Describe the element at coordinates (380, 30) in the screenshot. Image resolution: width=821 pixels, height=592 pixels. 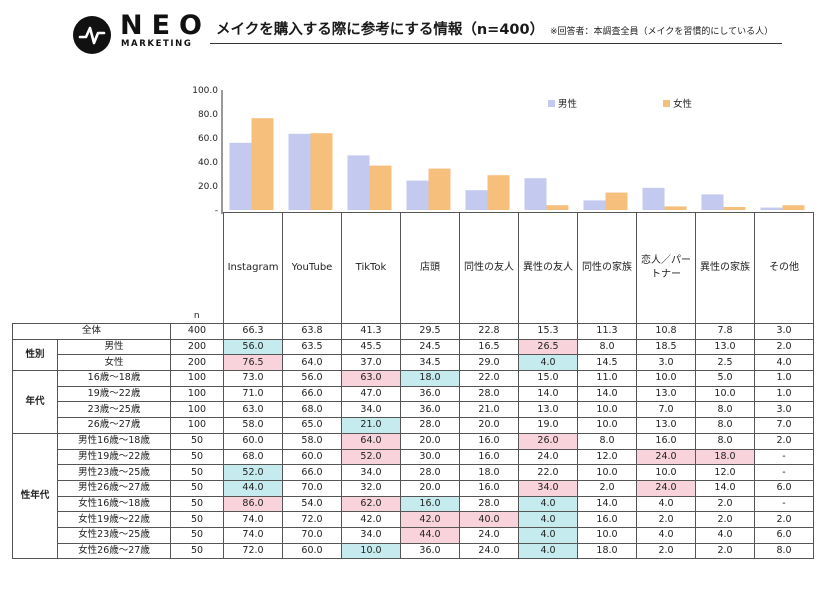
I see `page-title: メイクを購入する際に参考にする情報（n=400）` at that location.